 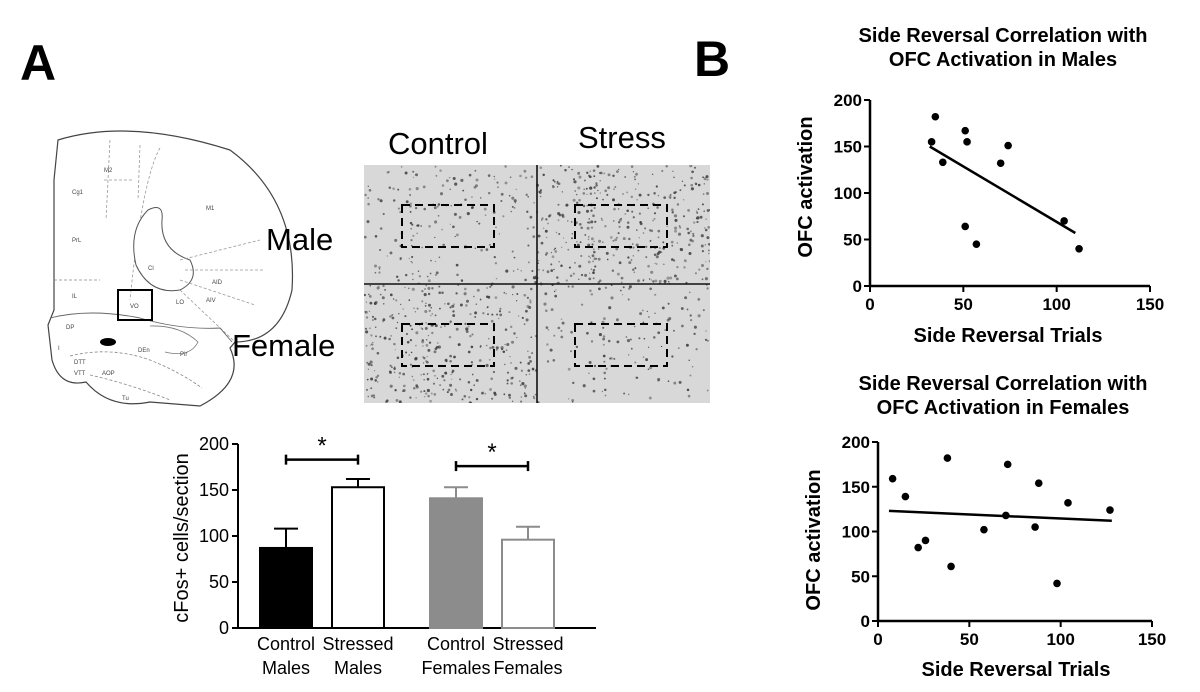 What do you see at coordinates (80, 363) in the screenshot?
I see `atlas-label-dtt: DTT` at bounding box center [80, 363].